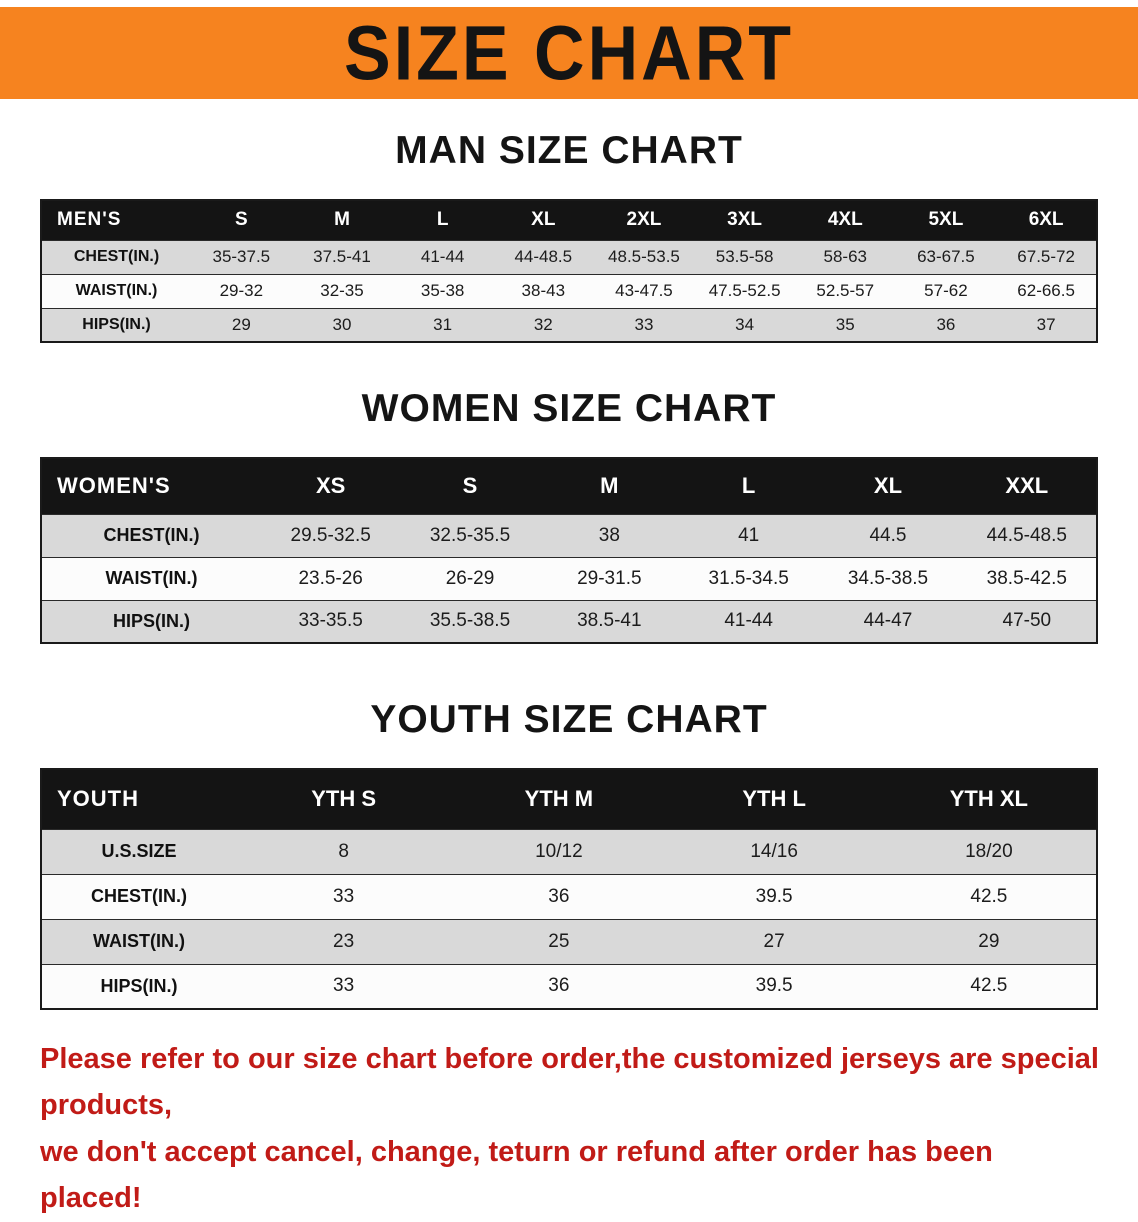 The image size is (1138, 1222). What do you see at coordinates (470, 578) in the screenshot?
I see `size-value-cell: 26-29` at bounding box center [470, 578].